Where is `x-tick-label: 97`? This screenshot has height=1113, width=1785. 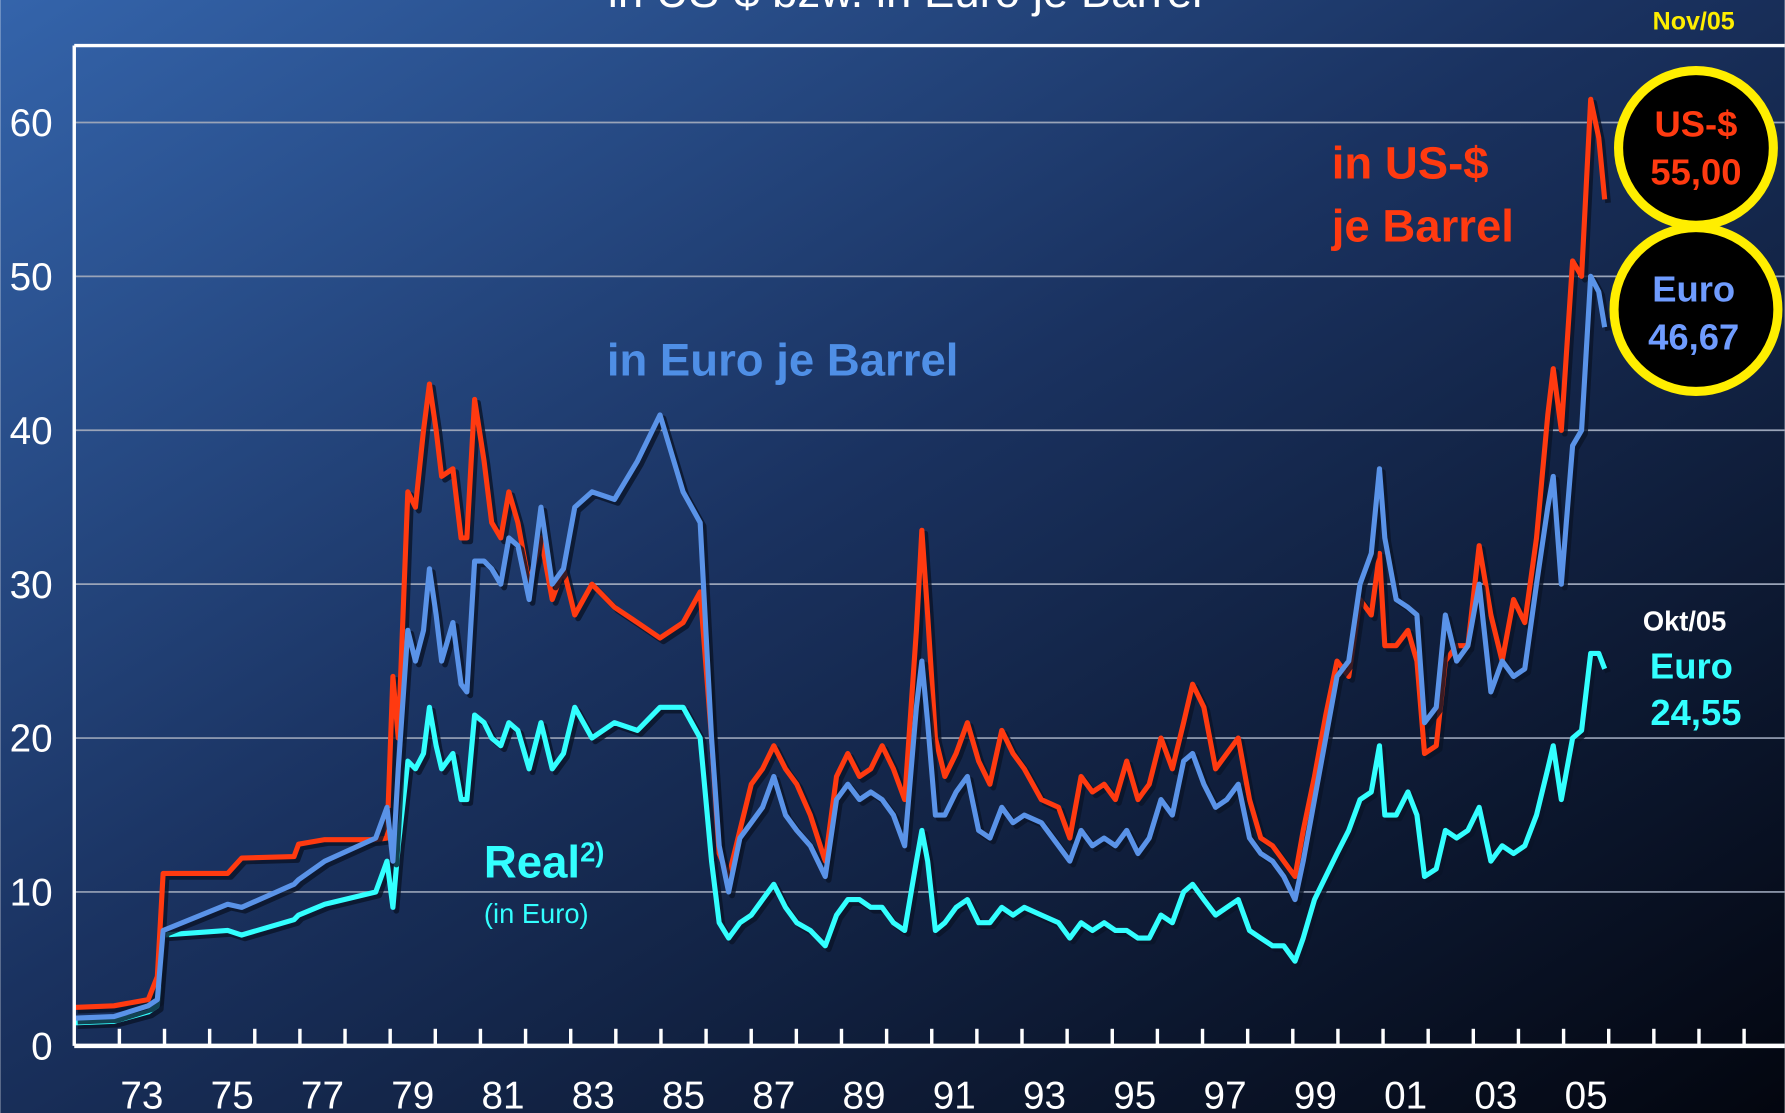 x-tick-label: 97 is located at coordinates (1225, 1093).